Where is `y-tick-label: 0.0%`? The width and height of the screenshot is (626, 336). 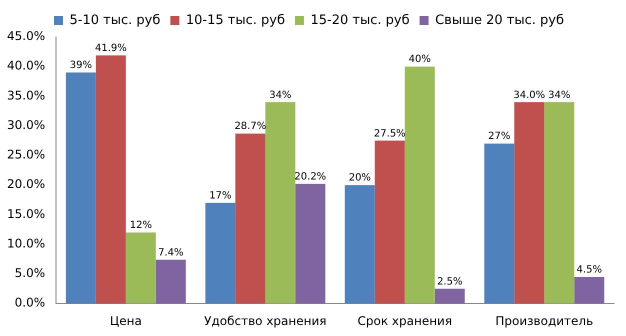
y-tick-label: 0.0% is located at coordinates (30, 303).